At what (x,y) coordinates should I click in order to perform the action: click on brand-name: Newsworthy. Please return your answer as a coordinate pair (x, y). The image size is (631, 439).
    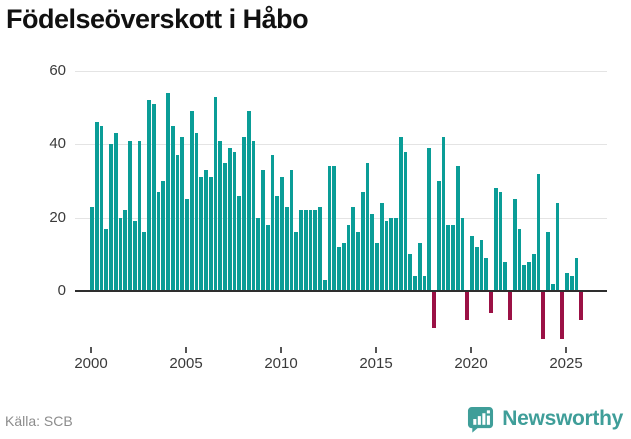
    Looking at the image, I should click on (562, 418).